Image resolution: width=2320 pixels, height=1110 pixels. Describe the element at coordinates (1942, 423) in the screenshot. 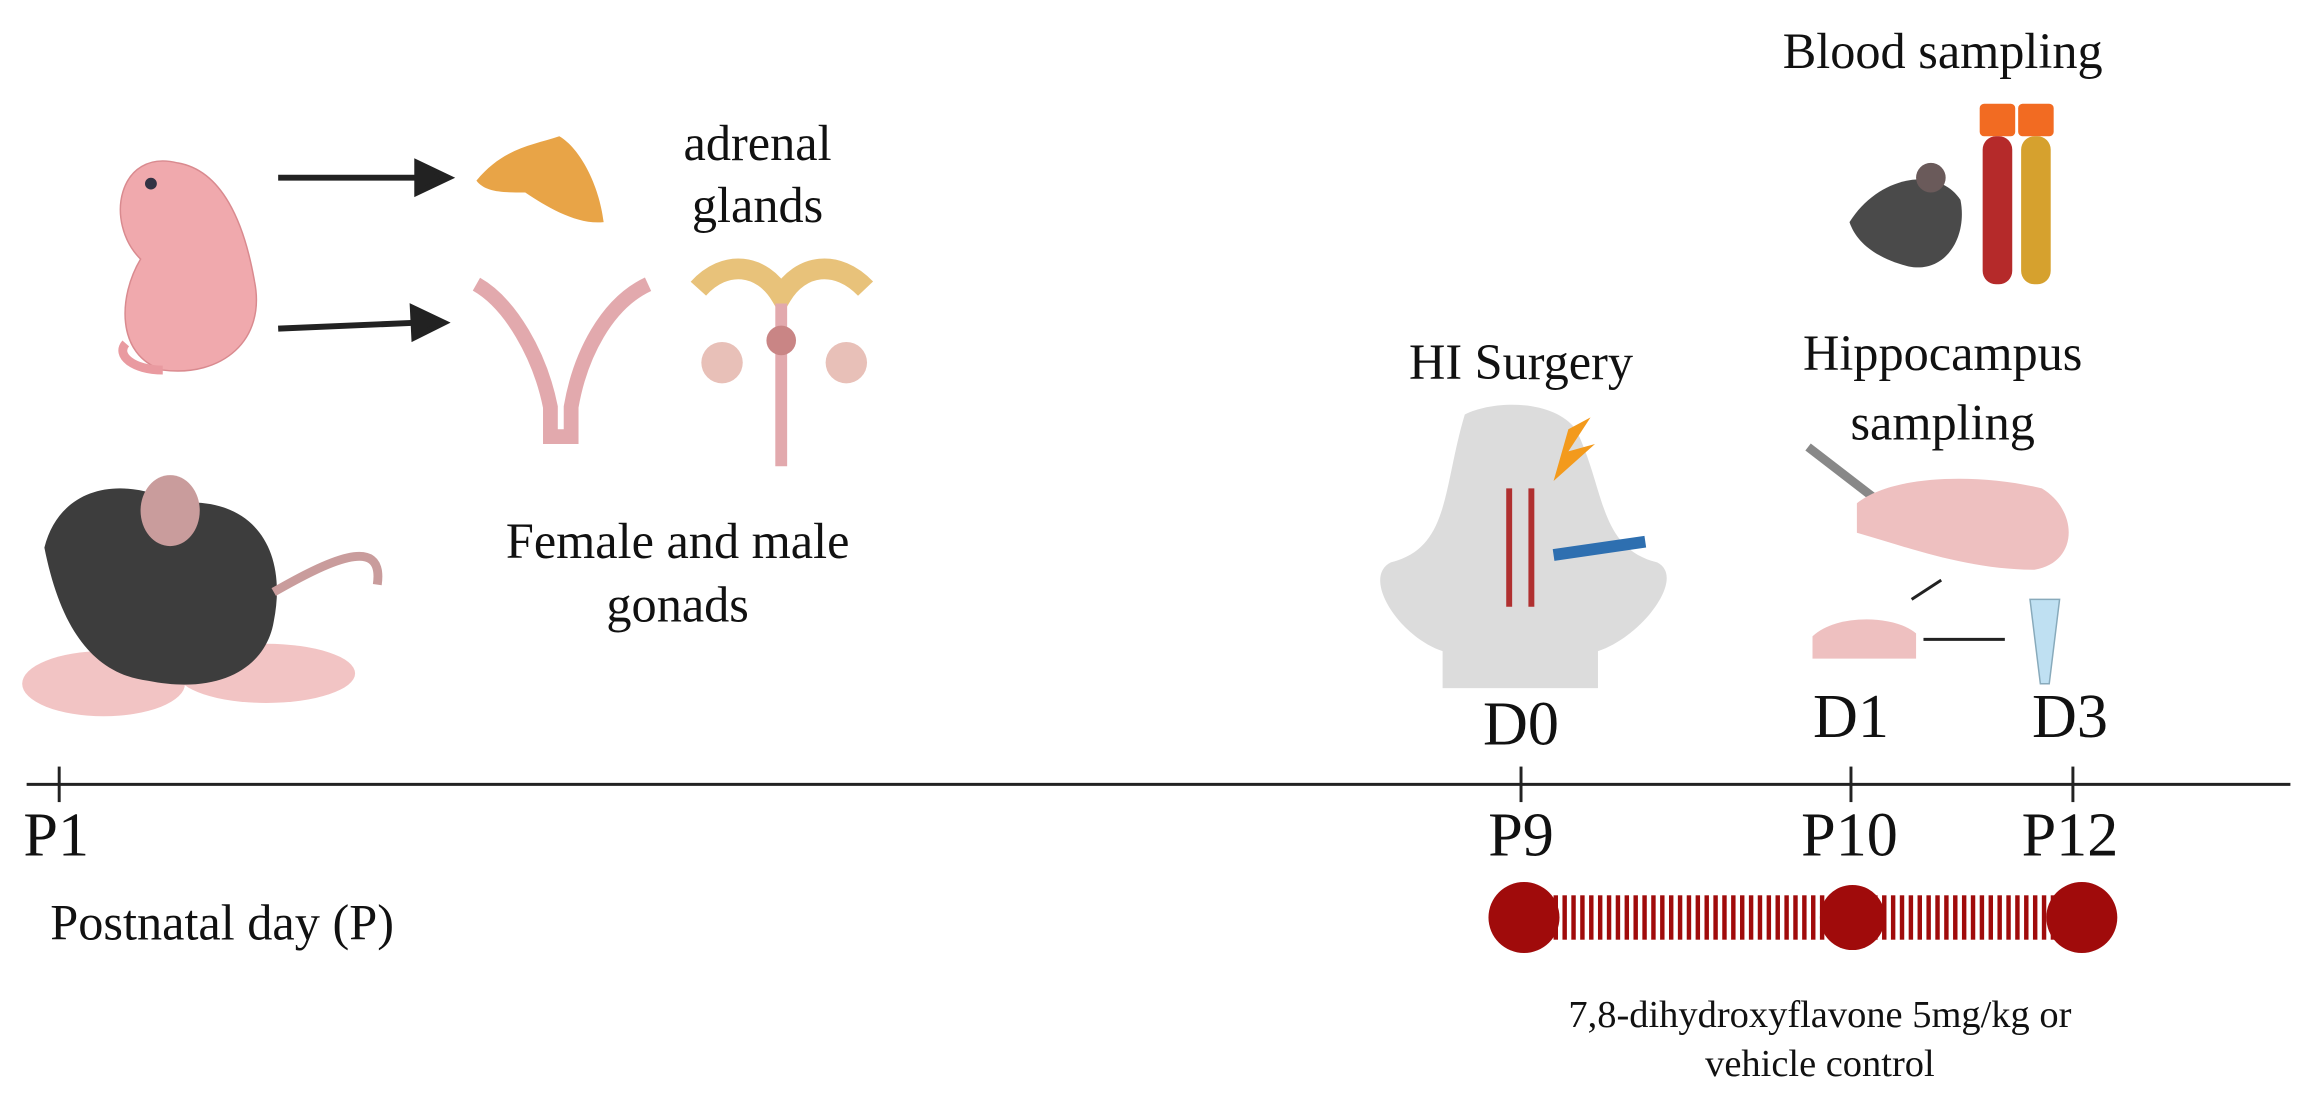

I see `label: sampling` at that location.